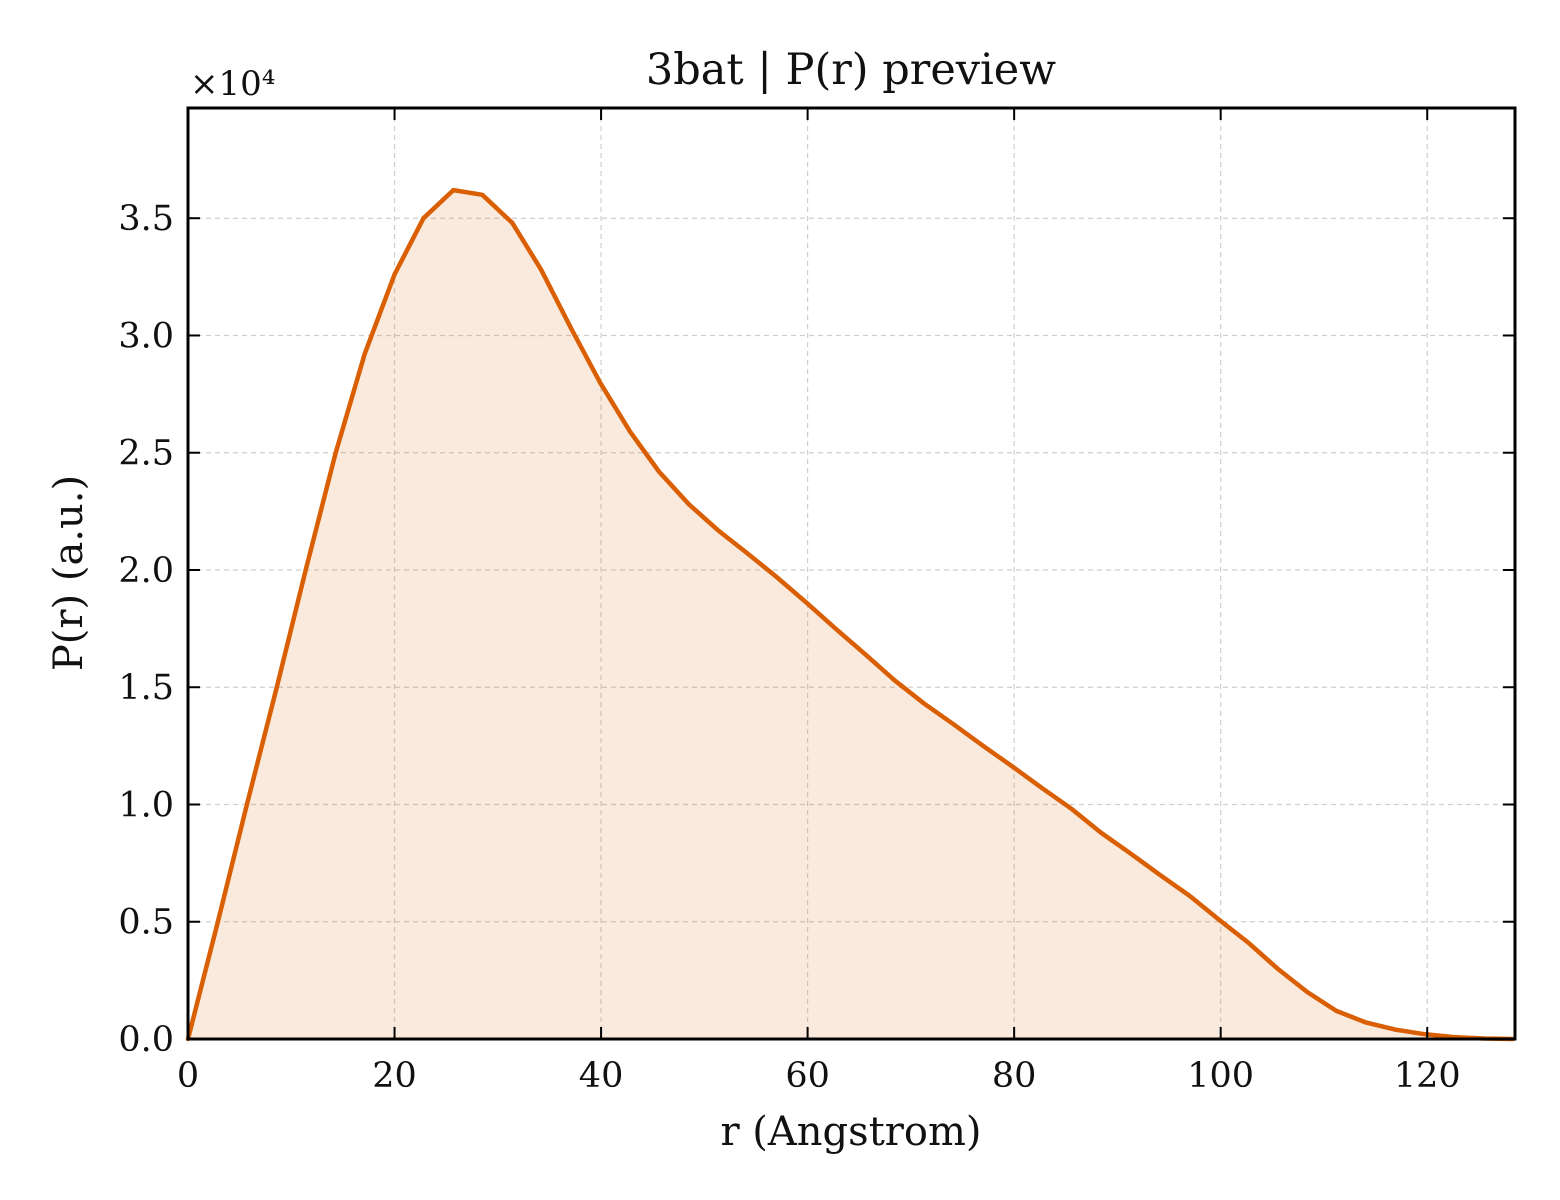  What do you see at coordinates (146, 923) in the screenshot?
I see `y-tick-label: 0.5` at bounding box center [146, 923].